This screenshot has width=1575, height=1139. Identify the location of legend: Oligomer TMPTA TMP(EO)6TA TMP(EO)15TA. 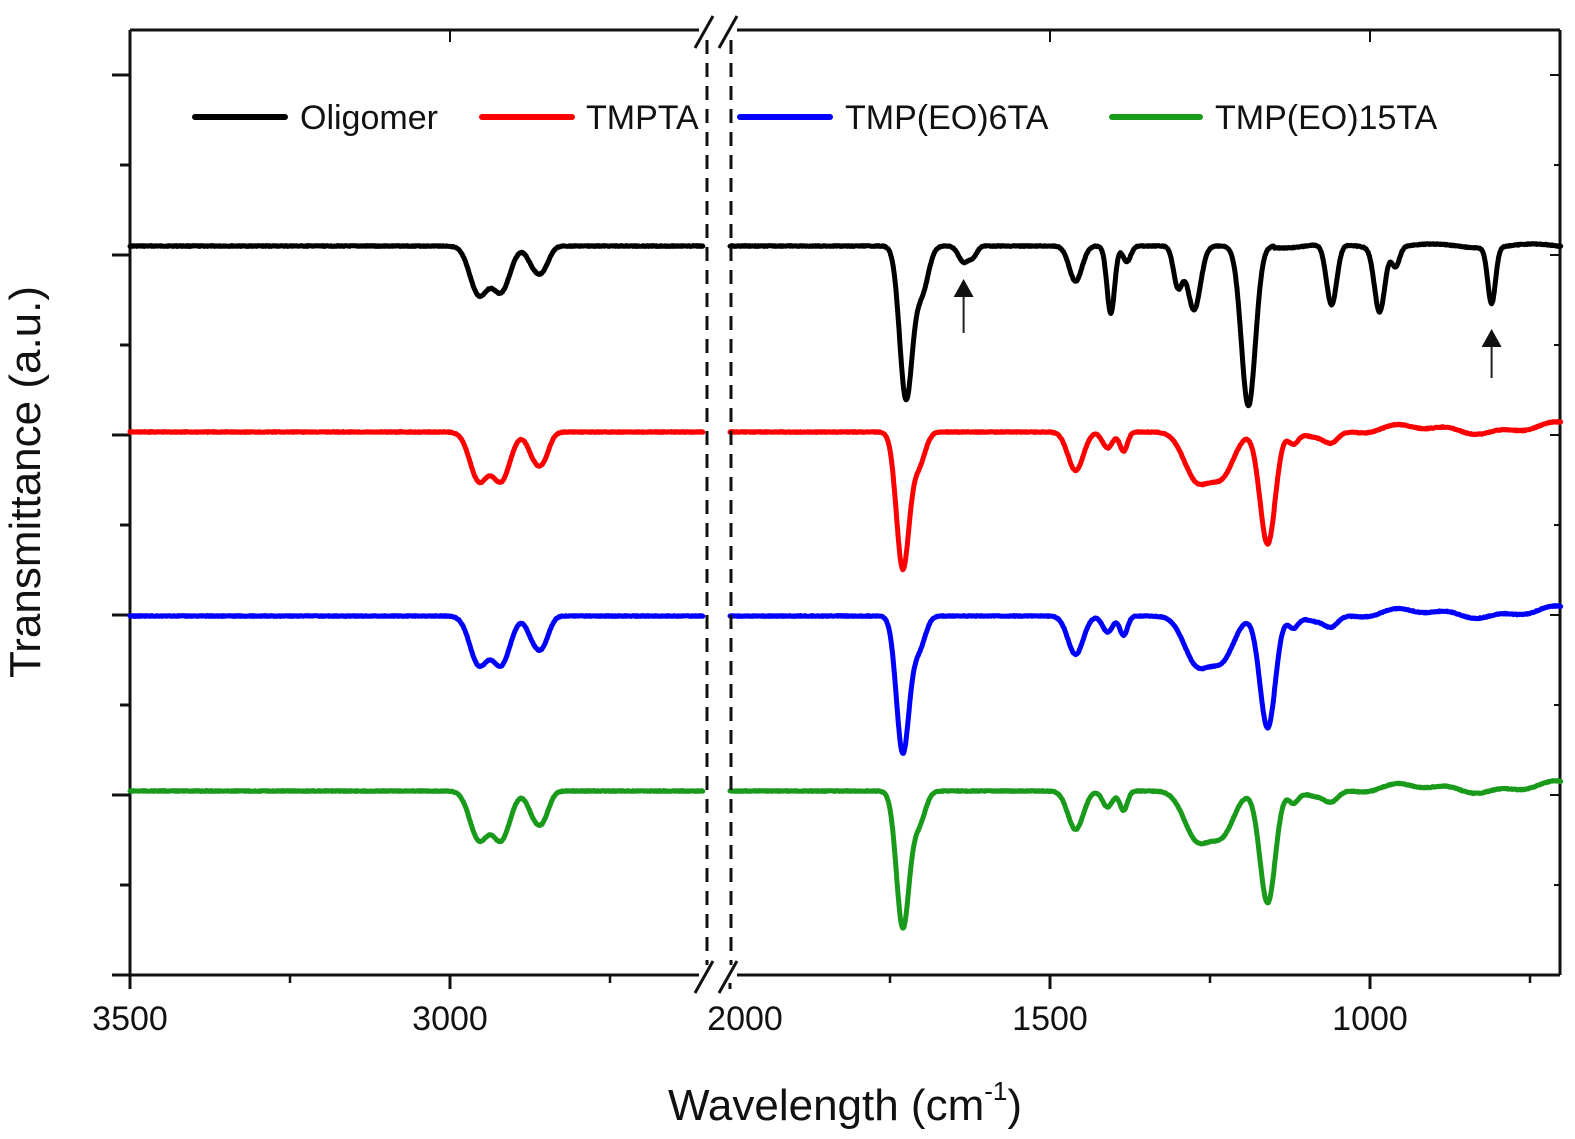
(815, 118).